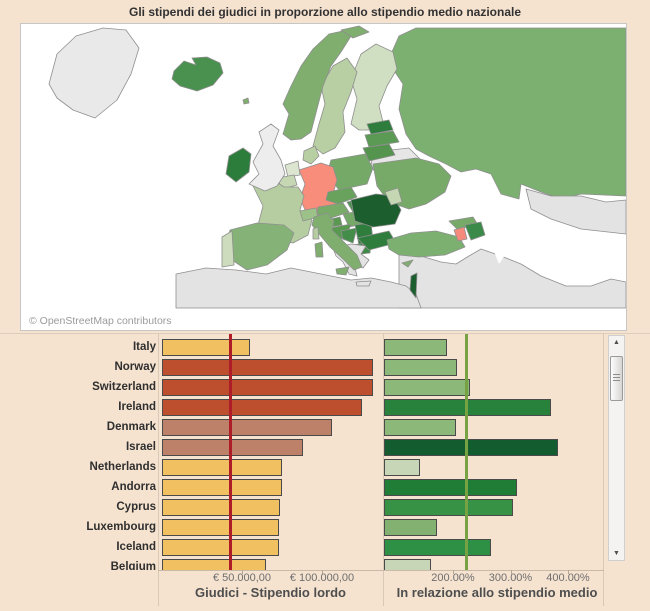 The height and width of the screenshot is (611, 650). Describe the element at coordinates (231, 452) in the screenshot. I see `salary-reference-line` at that location.